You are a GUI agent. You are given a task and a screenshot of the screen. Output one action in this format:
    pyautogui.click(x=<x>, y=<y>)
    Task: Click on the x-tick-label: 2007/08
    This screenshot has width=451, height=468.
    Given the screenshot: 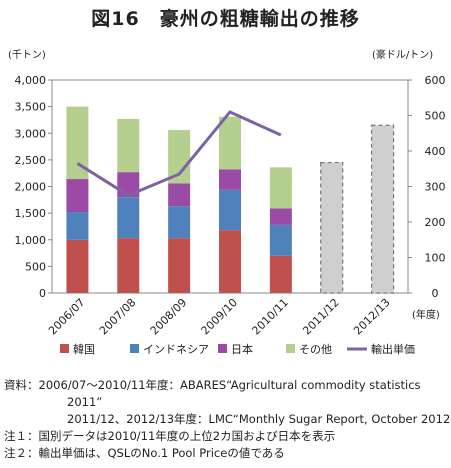 What is the action you would take?
    pyautogui.click(x=118, y=317)
    